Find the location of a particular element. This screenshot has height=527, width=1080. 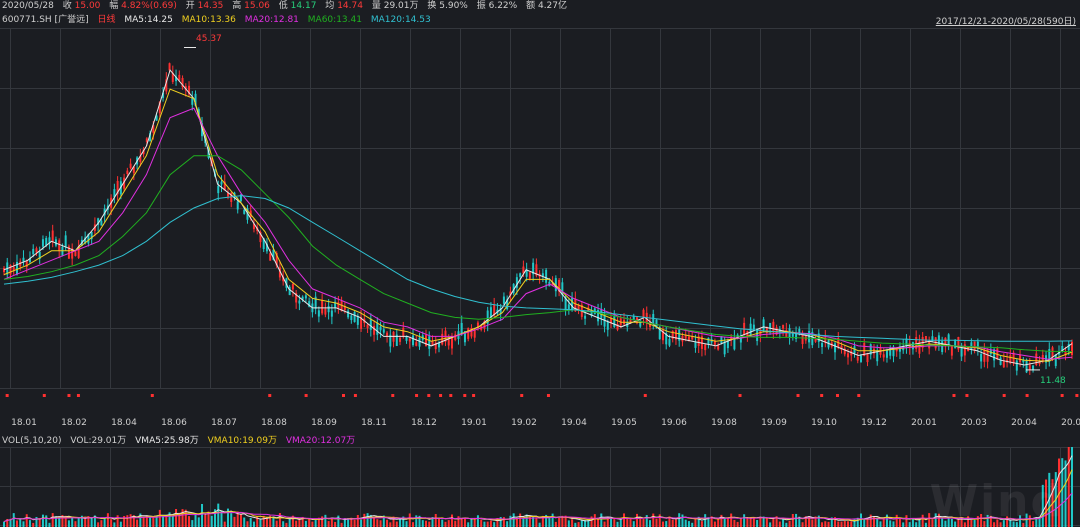

volume-value: 29.01万 is located at coordinates (401, 6).